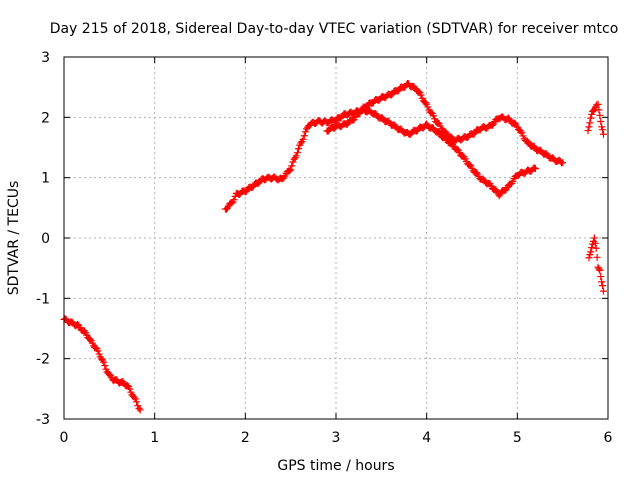 This screenshot has height=480, width=640. Describe the element at coordinates (245, 438) in the screenshot. I see `x-tick-label: 2` at that location.